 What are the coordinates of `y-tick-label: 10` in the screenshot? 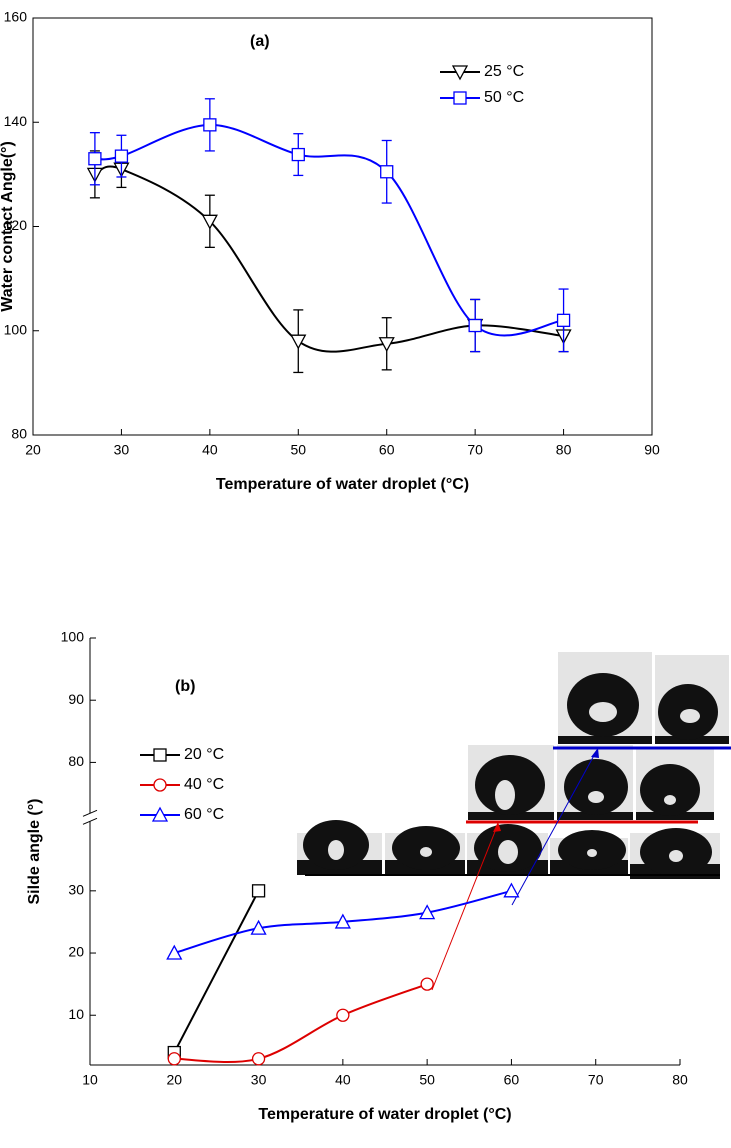 It's located at (76, 1014).